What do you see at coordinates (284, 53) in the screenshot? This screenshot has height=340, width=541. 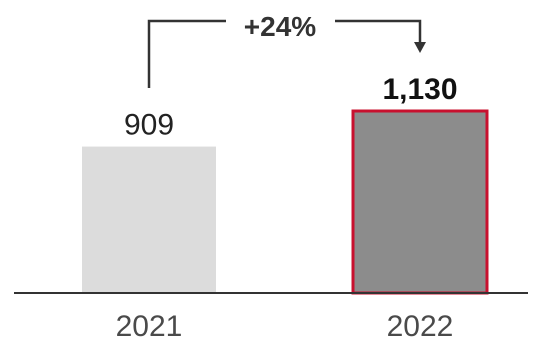 I see `change-connector-arrow` at bounding box center [284, 53].